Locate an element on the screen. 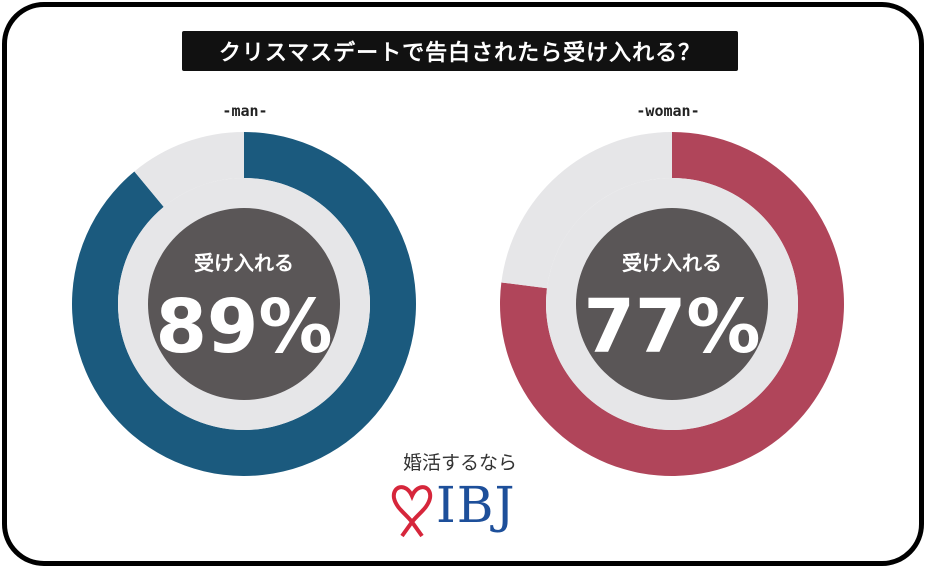  donut-value-label: 77% is located at coordinates (671, 327).